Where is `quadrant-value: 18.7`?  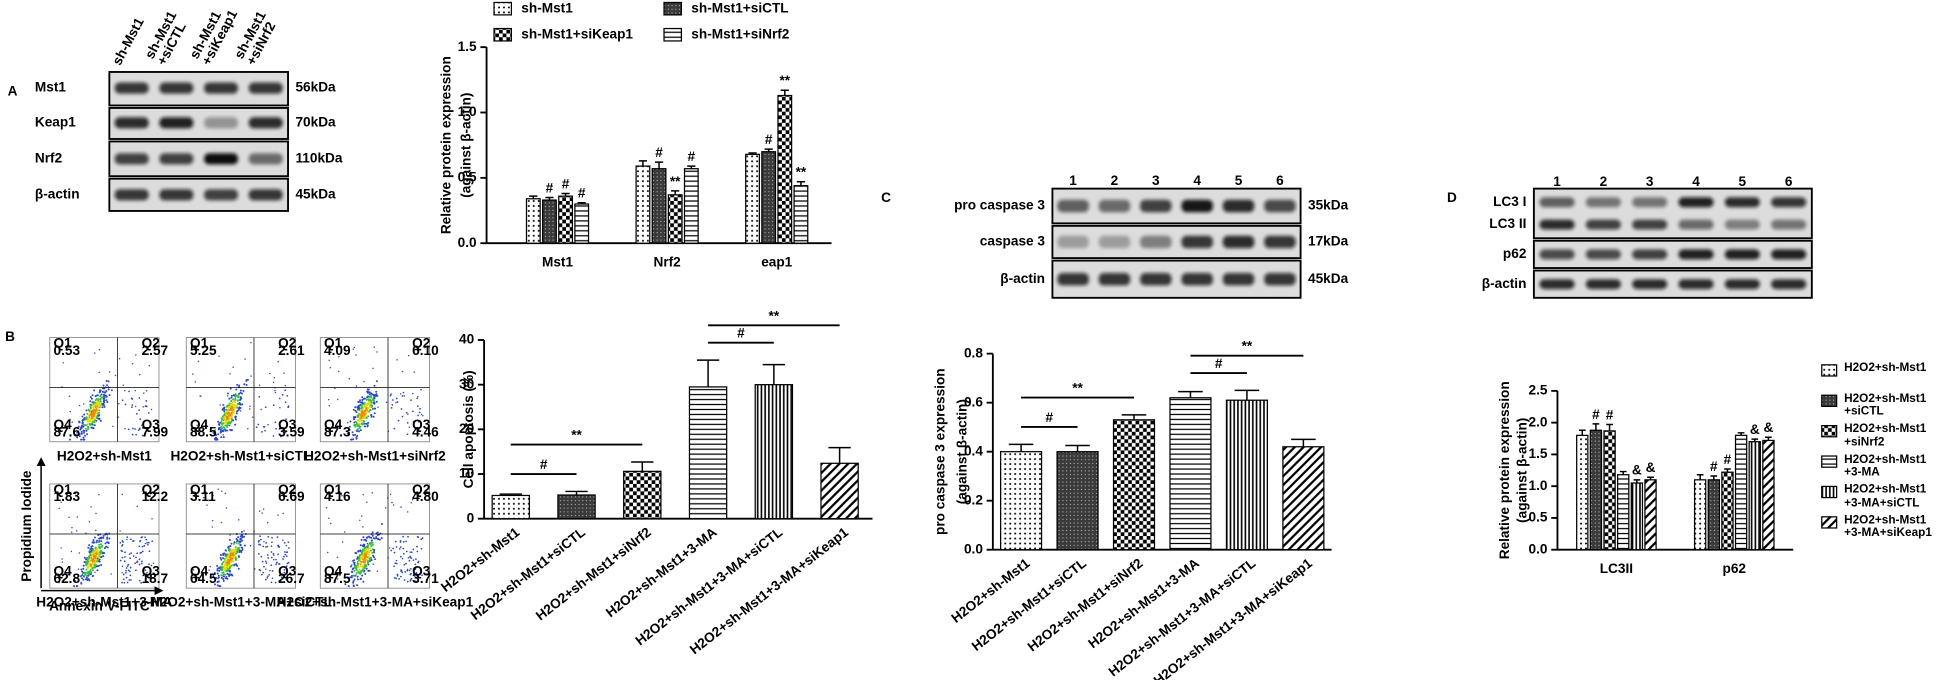 quadrant-value: 18.7 is located at coordinates (155, 578).